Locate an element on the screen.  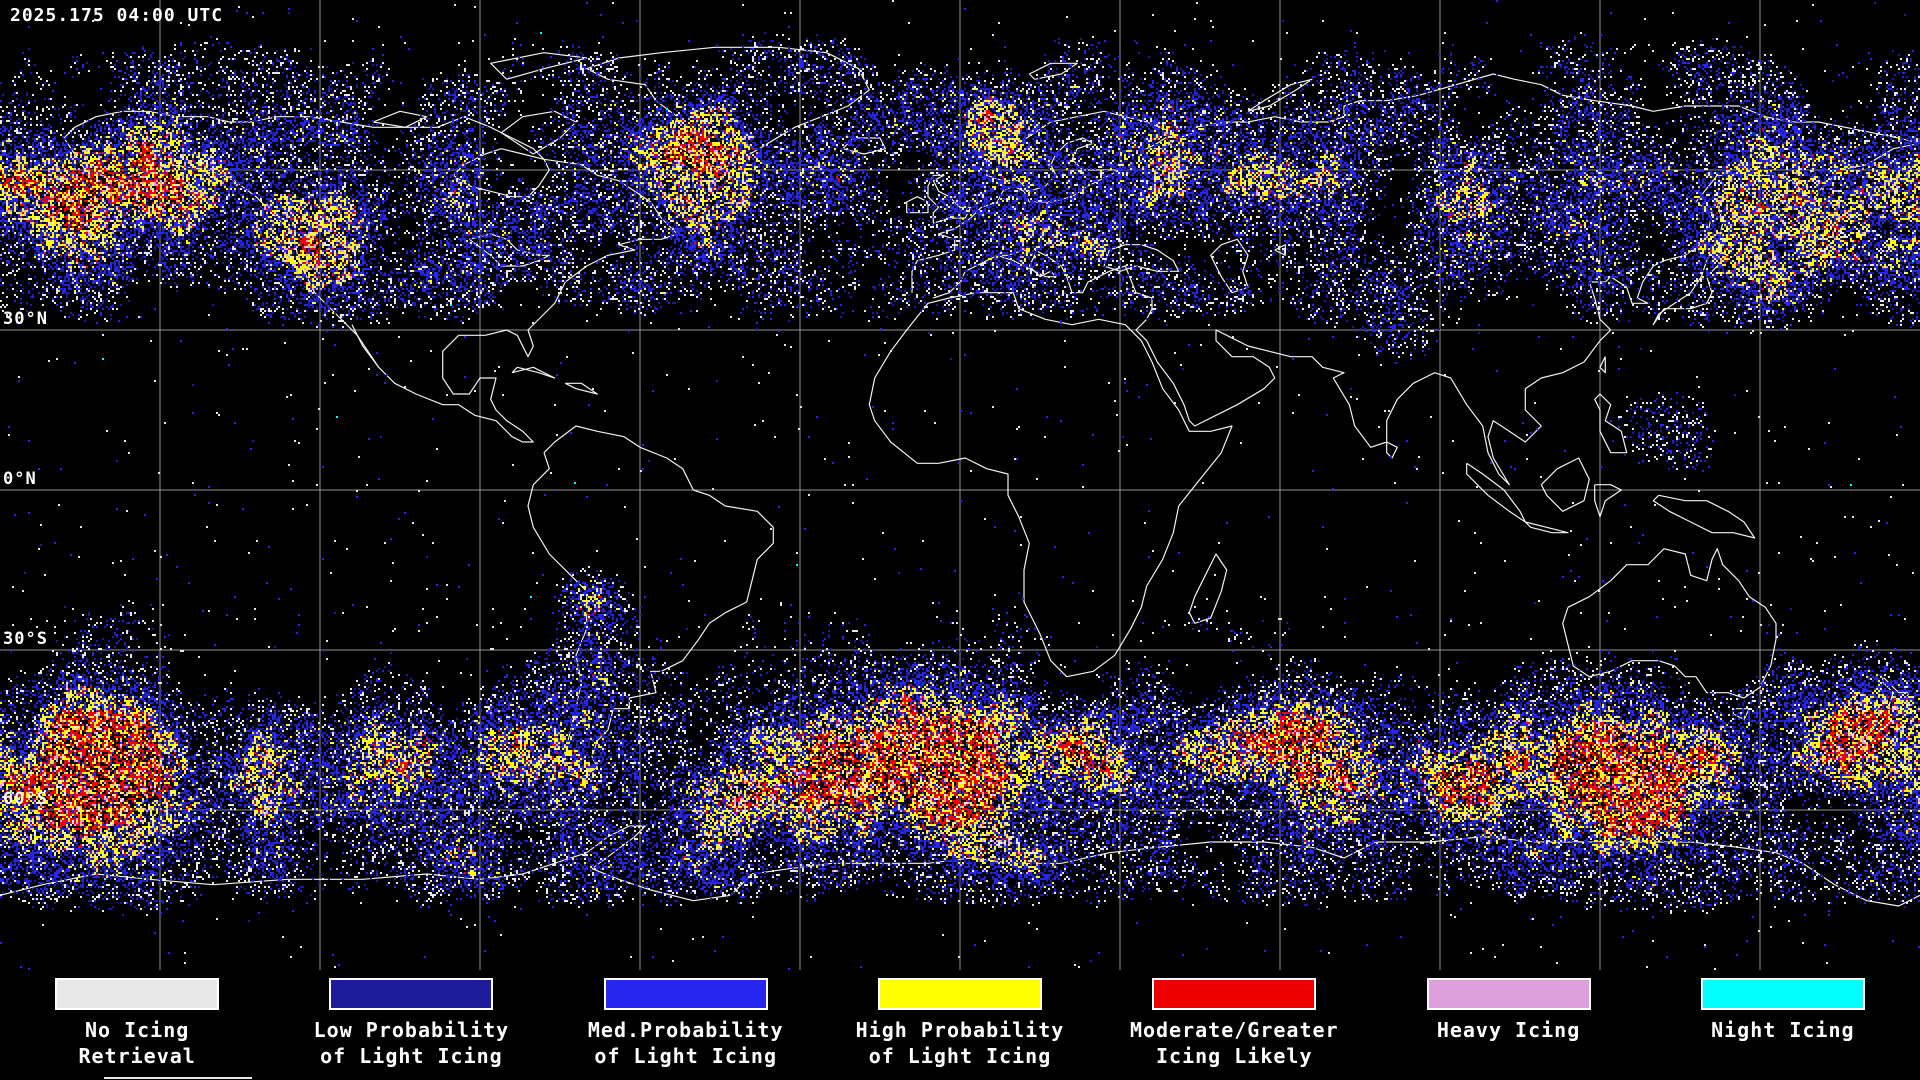
legend-swatch-low-probability-light-icing is located at coordinates (411, 994).